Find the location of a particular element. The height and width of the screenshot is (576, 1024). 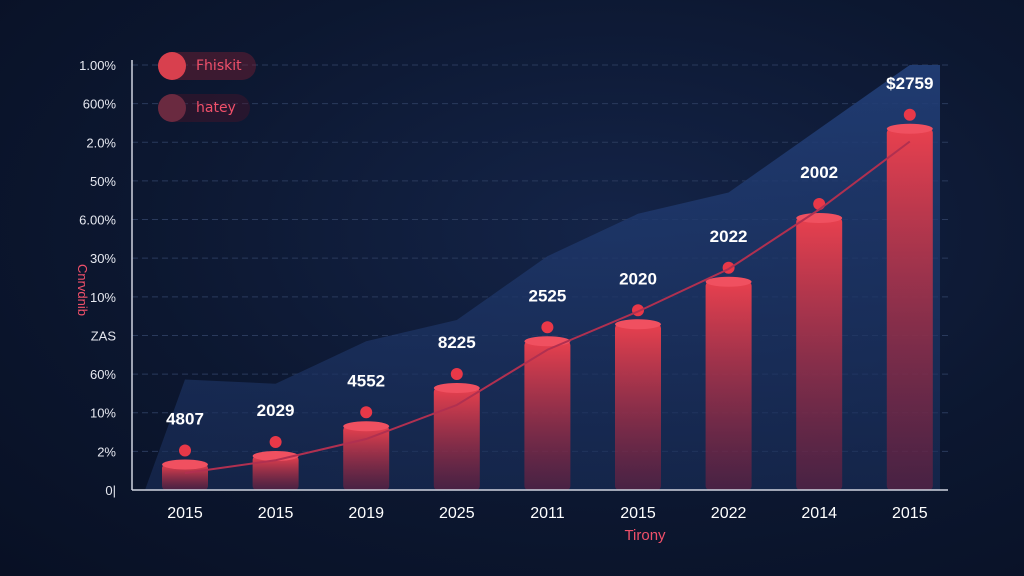

y-tick-label: 2% is located at coordinates (106, 451).